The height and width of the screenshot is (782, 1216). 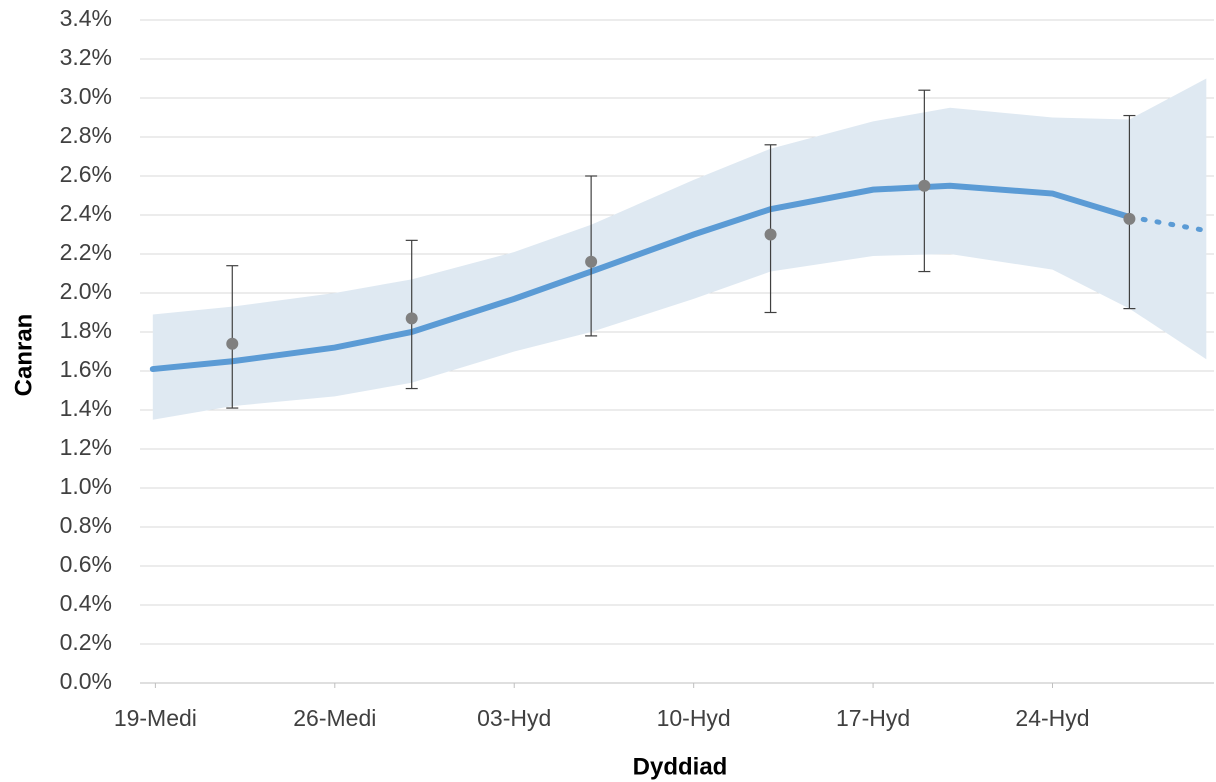 What do you see at coordinates (155, 718) in the screenshot?
I see `x-tick-label: 19-Medi` at bounding box center [155, 718].